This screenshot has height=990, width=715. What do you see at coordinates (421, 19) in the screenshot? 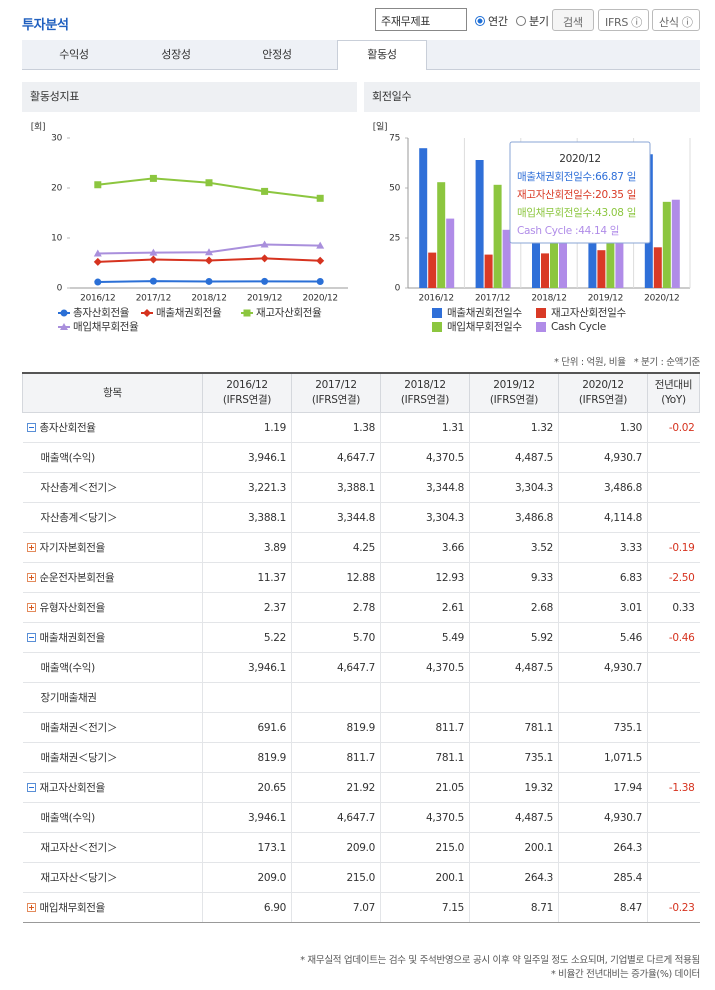
I see `statement-select: 주재무제표` at bounding box center [421, 19].